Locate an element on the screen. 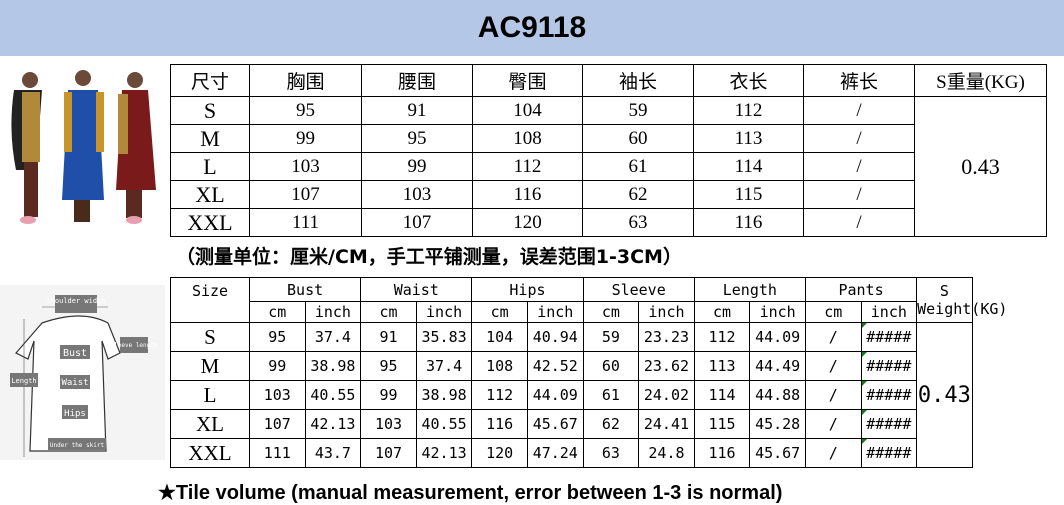 The image size is (1064, 505). label-bust: Bust is located at coordinates (75, 353).